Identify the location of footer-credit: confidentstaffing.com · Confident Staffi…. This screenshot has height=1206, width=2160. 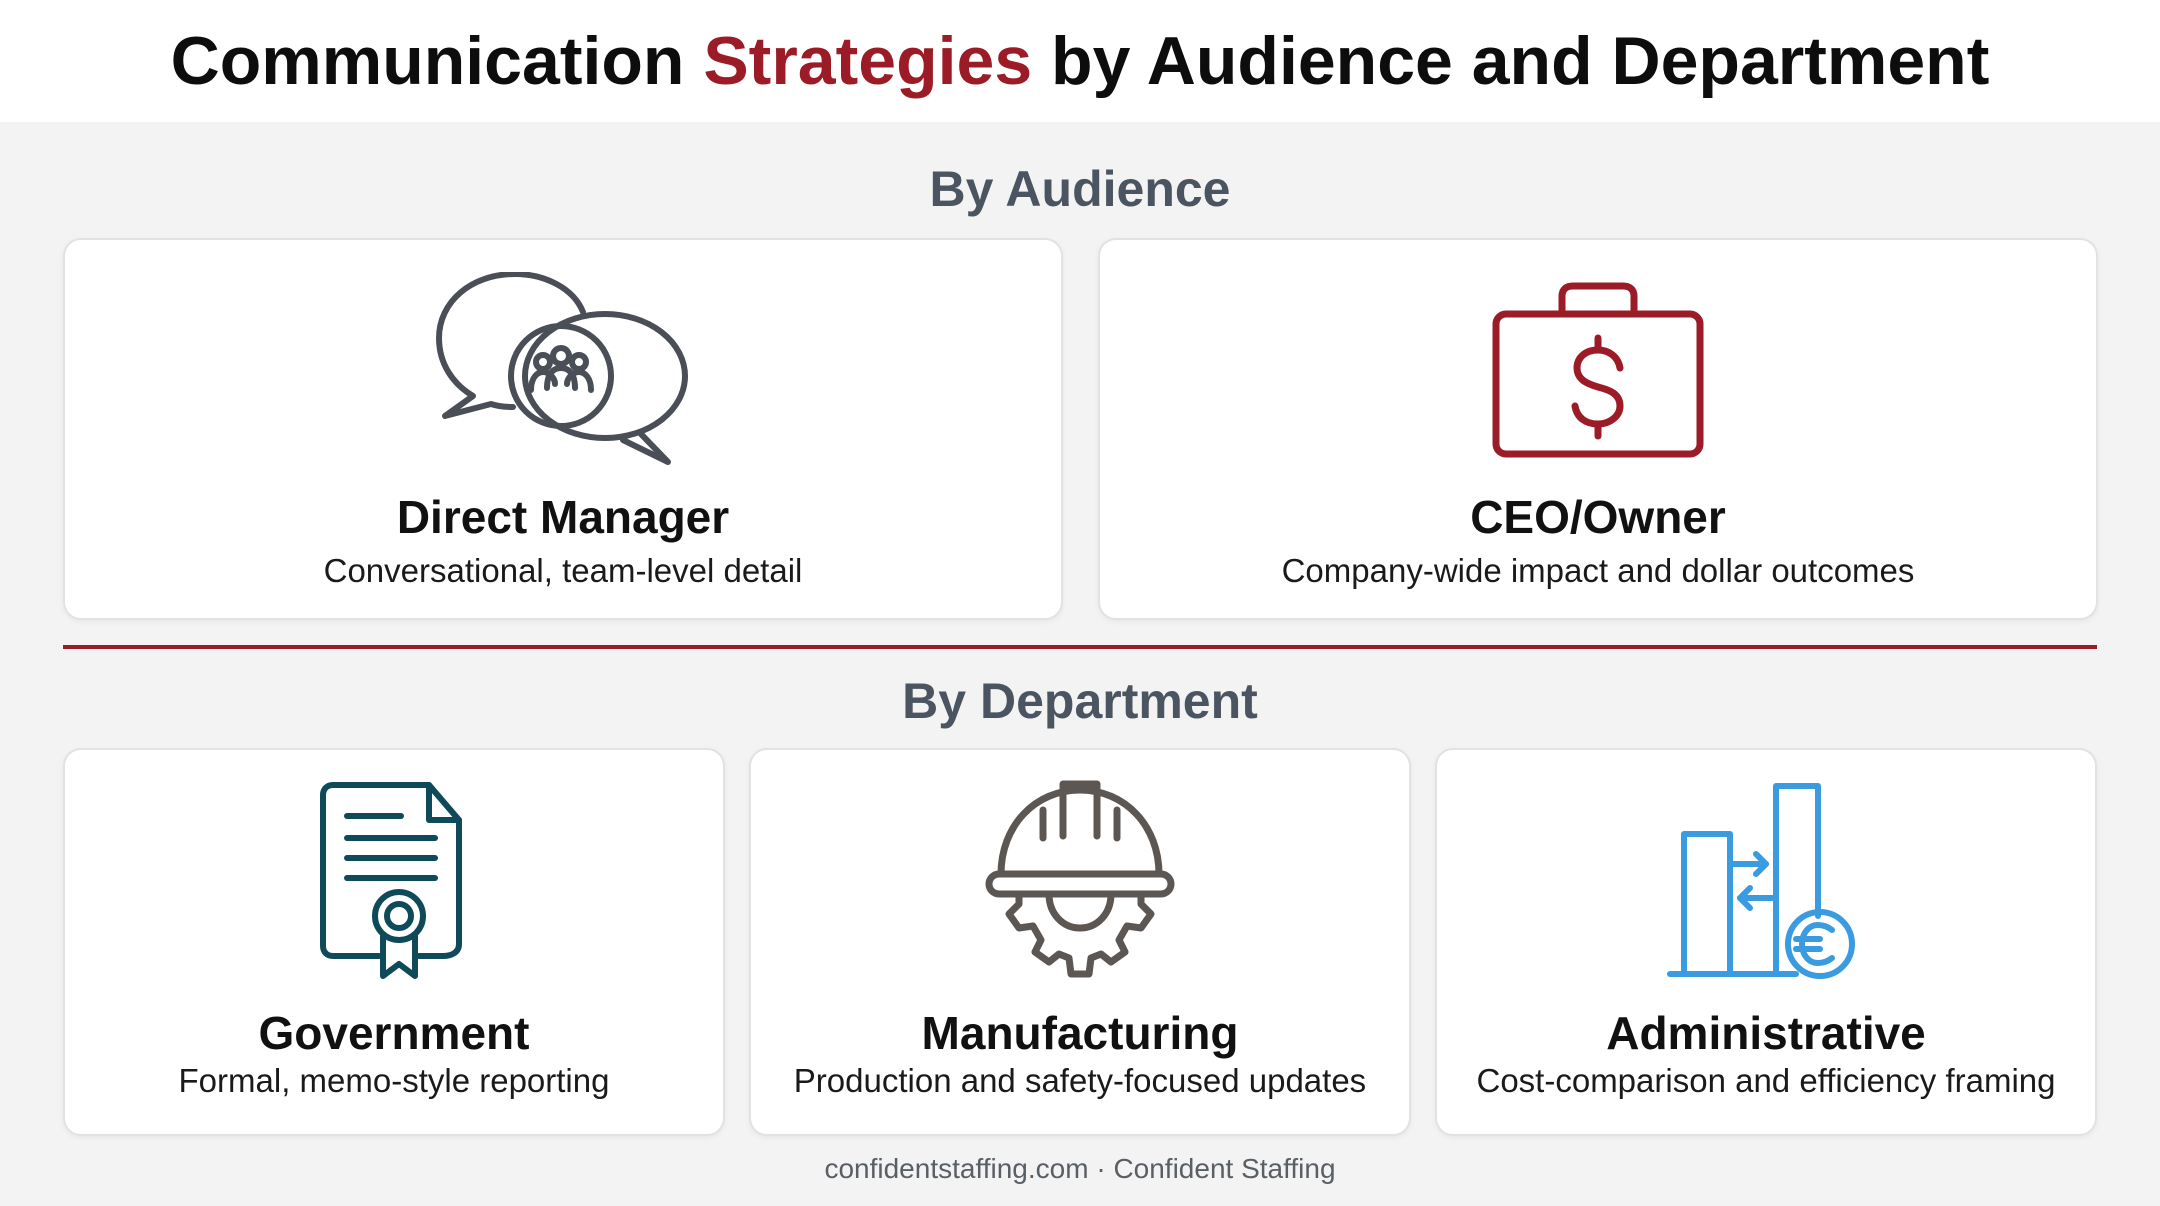
(1080, 1168).